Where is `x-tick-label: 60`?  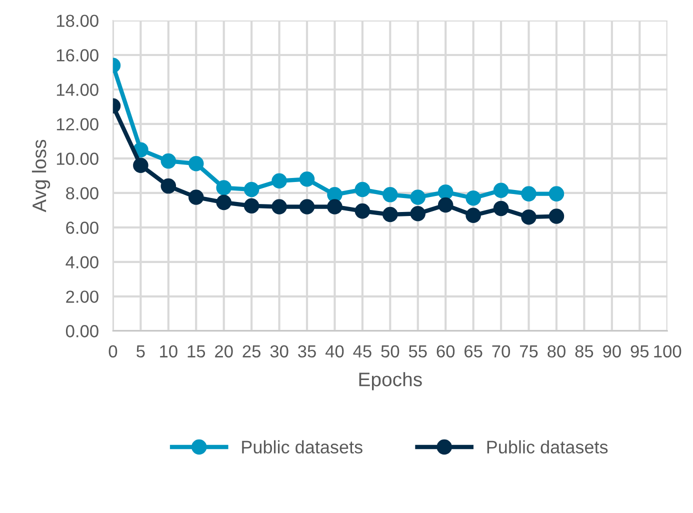 x-tick-label: 60 is located at coordinates (445, 351).